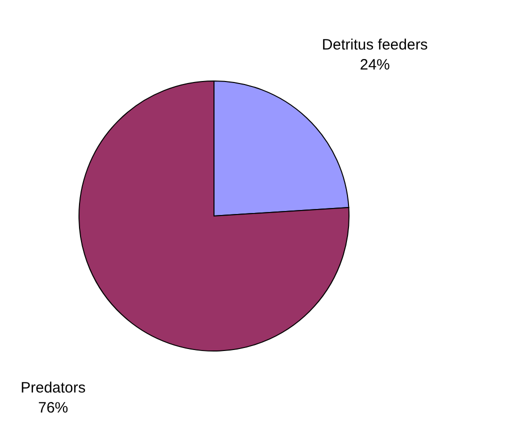 The height and width of the screenshot is (424, 513). What do you see at coordinates (53, 407) in the screenshot?
I see `data-label: 76%` at bounding box center [53, 407].